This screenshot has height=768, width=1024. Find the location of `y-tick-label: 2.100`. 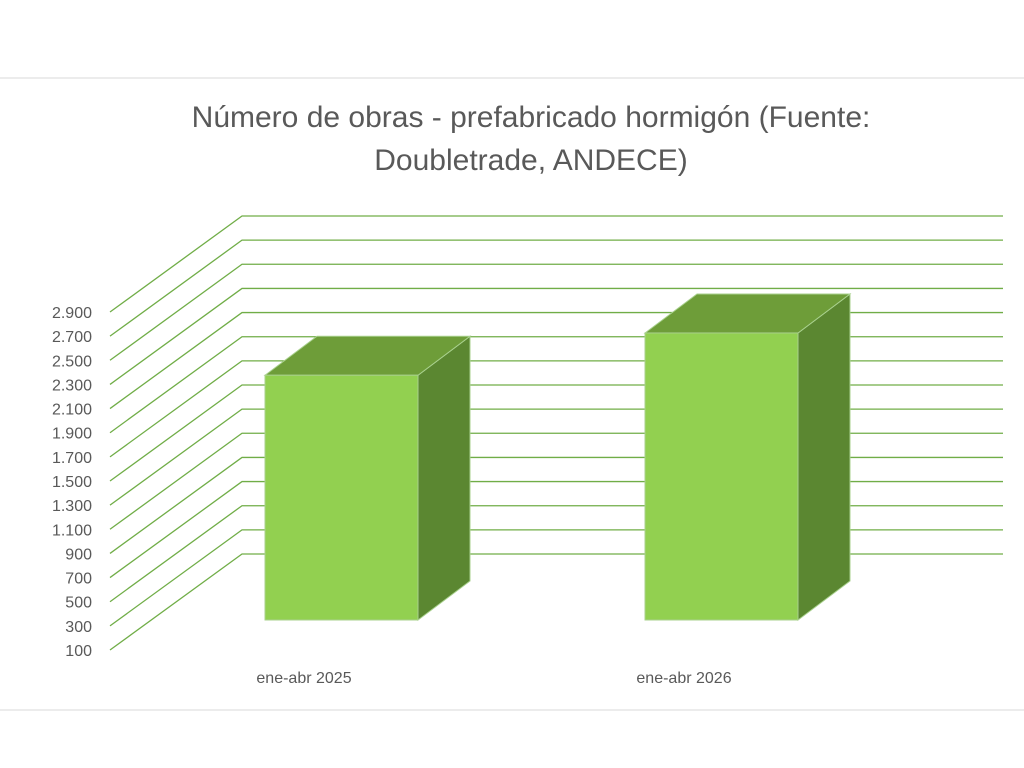

y-tick-label: 2.100 is located at coordinates (72, 410).